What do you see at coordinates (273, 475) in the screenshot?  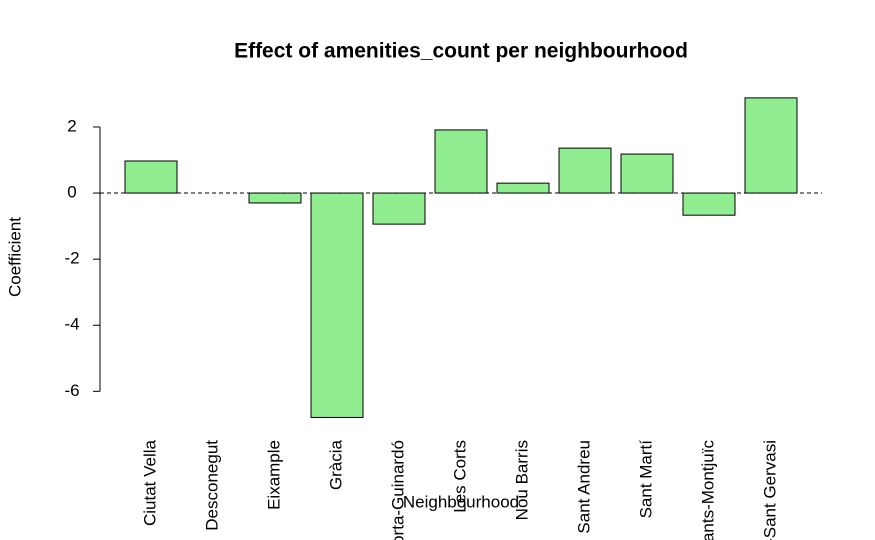 I see `x-tick-label: Eixample` at bounding box center [273, 475].